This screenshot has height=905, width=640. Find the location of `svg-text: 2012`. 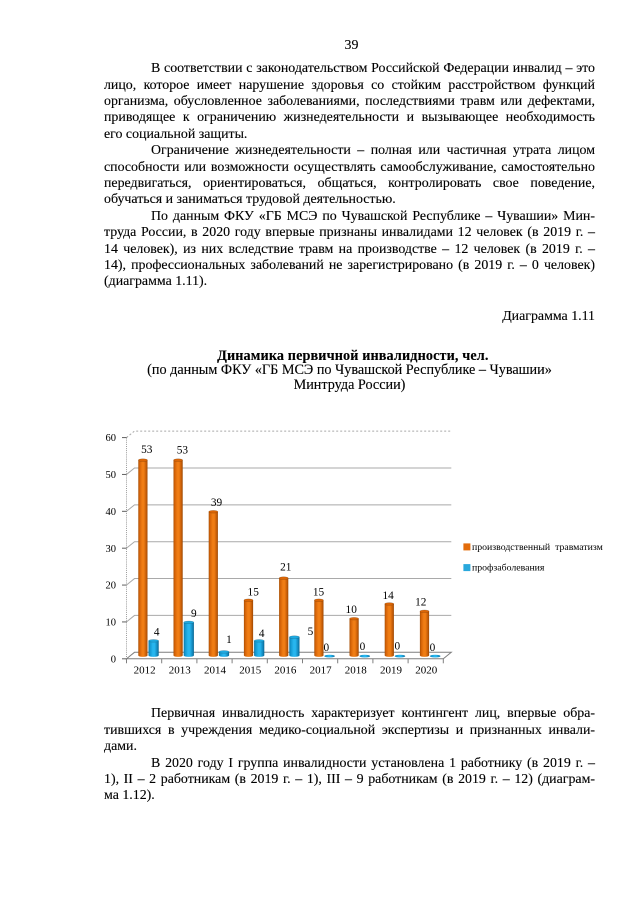

svg-text: 2012 is located at coordinates (145, 671).